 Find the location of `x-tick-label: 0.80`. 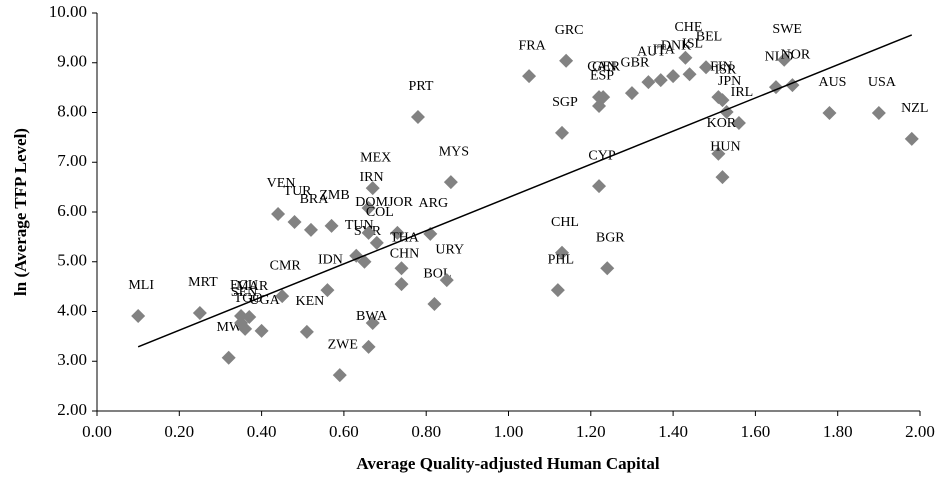

x-tick-label: 0.80 is located at coordinates (426, 431).